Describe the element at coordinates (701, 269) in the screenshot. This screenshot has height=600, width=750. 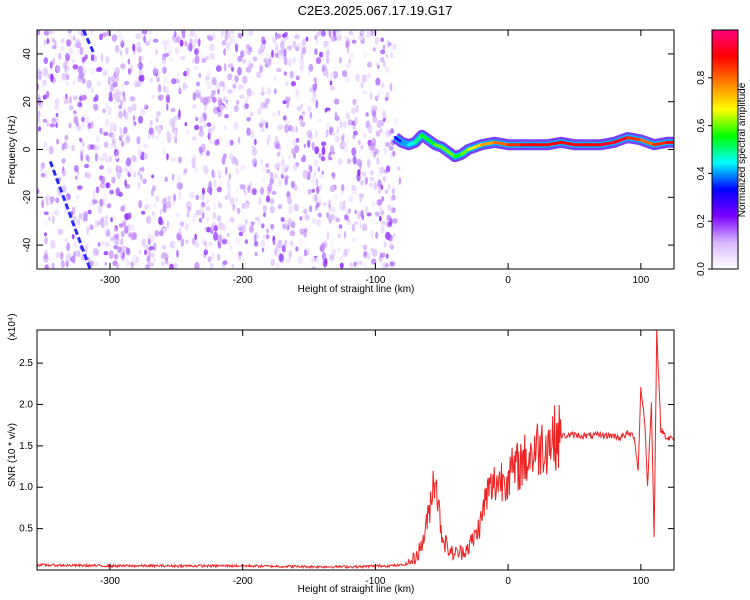
I see `colorbar-tick-label: 0.0` at that location.